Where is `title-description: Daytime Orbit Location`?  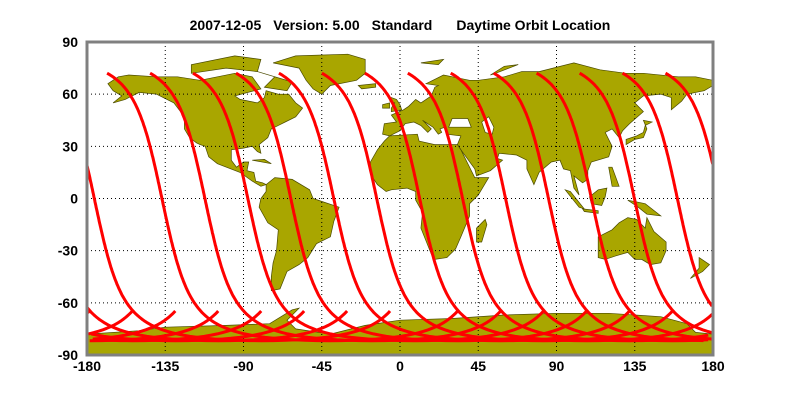
title-description: Daytime Orbit Location is located at coordinates (533, 25).